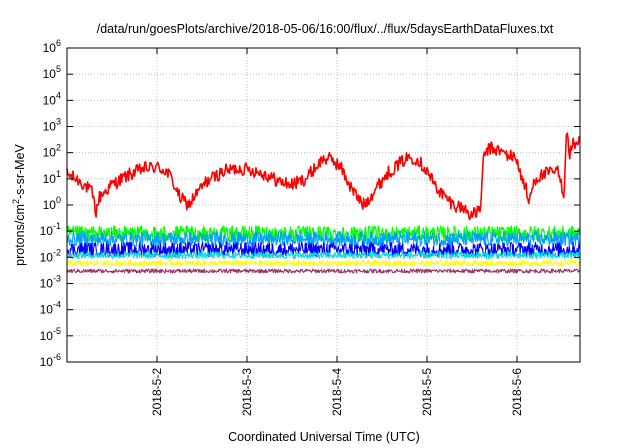  What do you see at coordinates (20, 235) in the screenshot?
I see `y-axis-label-prefix: protons/cm` at bounding box center [20, 235].